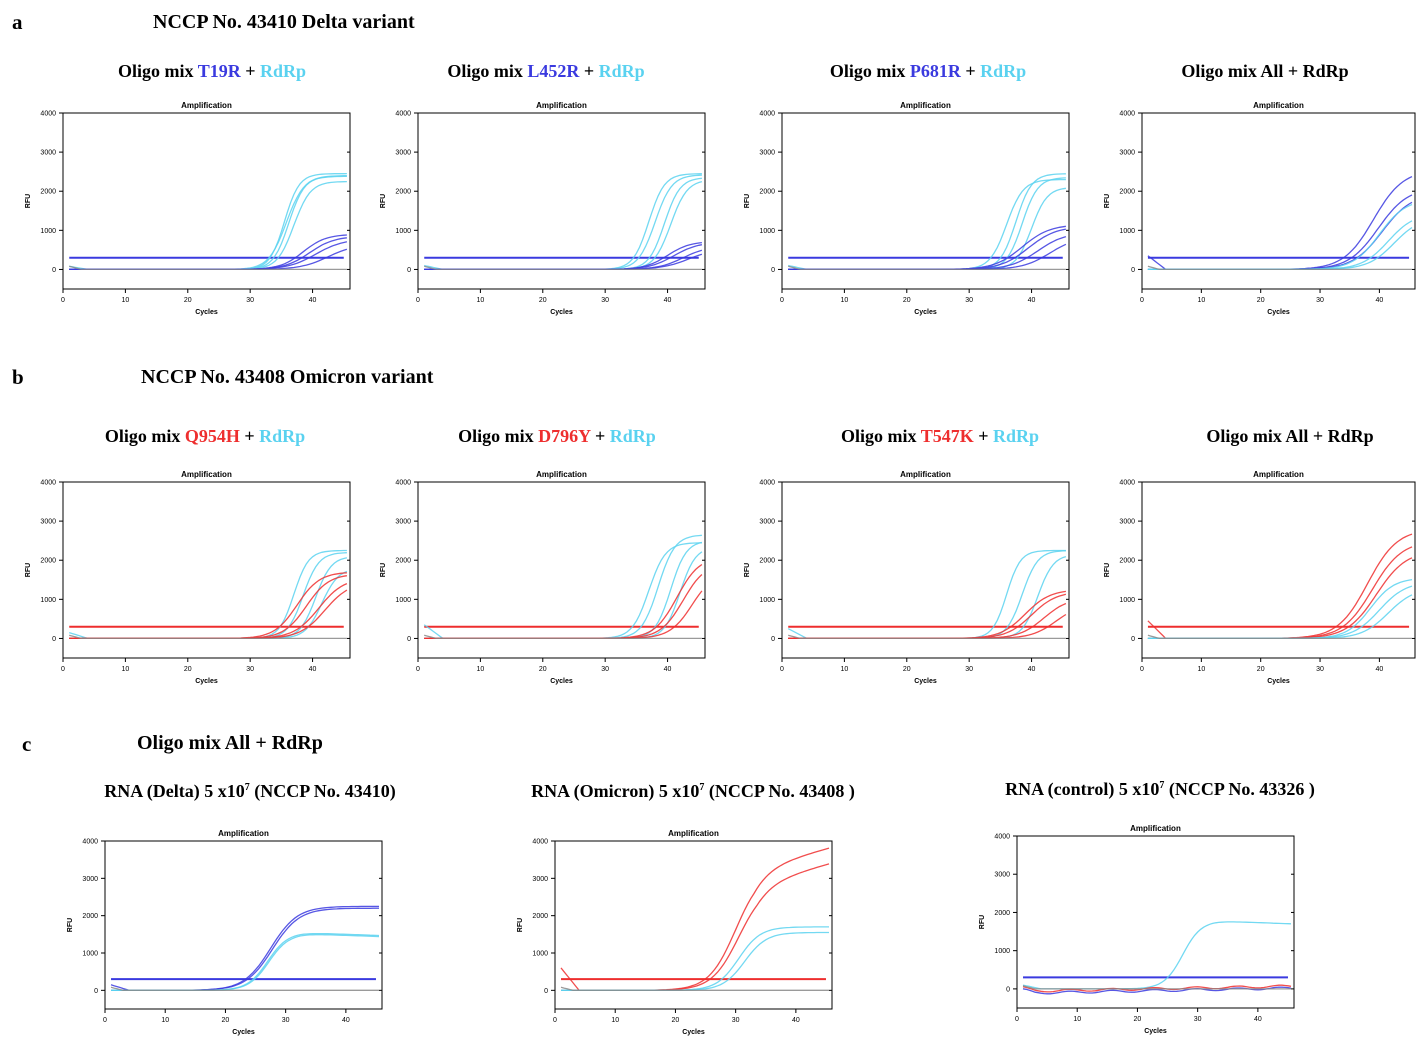 This screenshot has height=1041, width=1423. Describe the element at coordinates (284, 22) in the screenshot. I see `panel-a-title: NCCP No. 43410 Delta variant` at that location.